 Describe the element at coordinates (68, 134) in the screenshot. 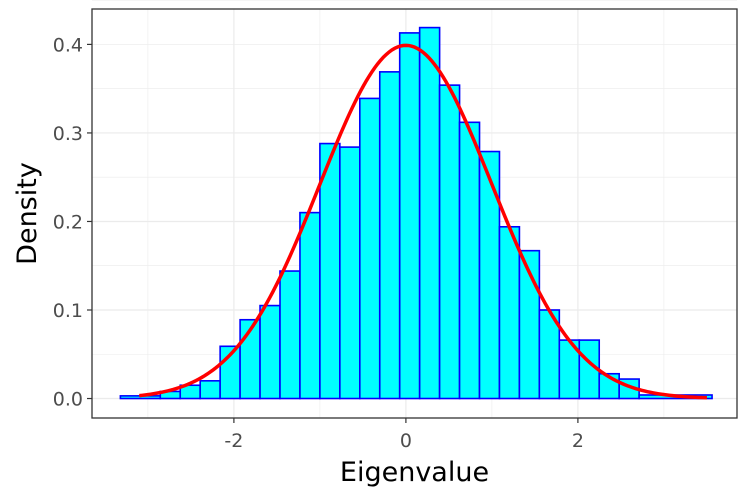

I see `y-tick-label: 0.3` at that location.